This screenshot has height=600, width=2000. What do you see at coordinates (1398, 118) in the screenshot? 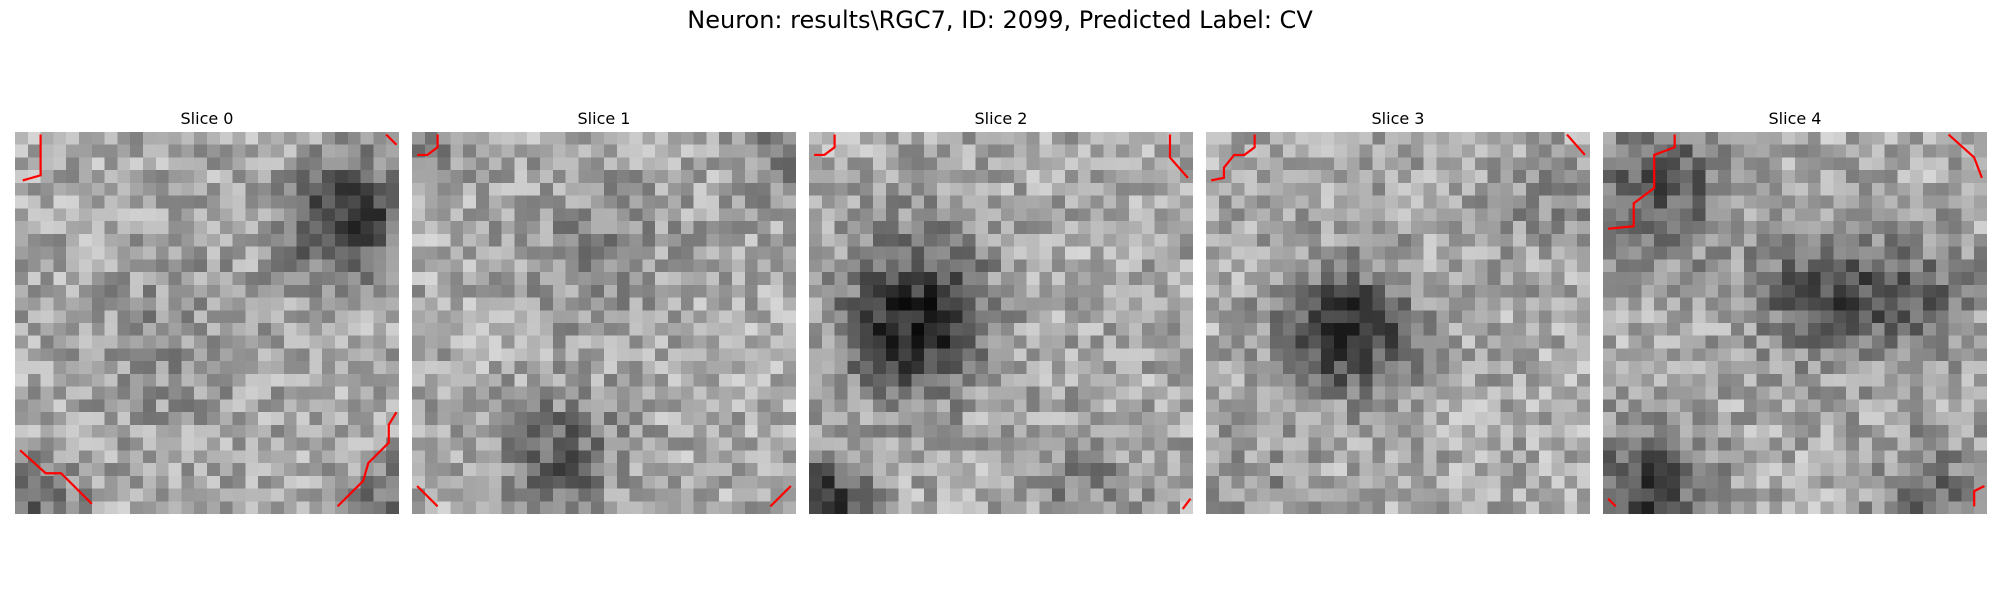
I see `slice-title-3: Slice 3` at bounding box center [1398, 118].